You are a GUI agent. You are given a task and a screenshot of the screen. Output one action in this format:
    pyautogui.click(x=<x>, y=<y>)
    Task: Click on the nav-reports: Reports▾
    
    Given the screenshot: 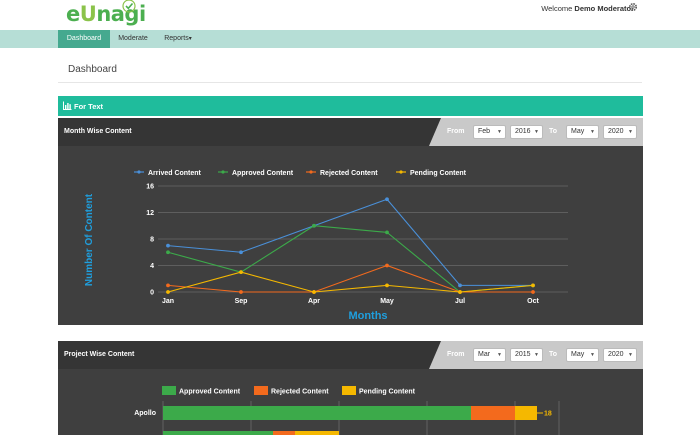 What is the action you would take?
    pyautogui.click(x=178, y=39)
    